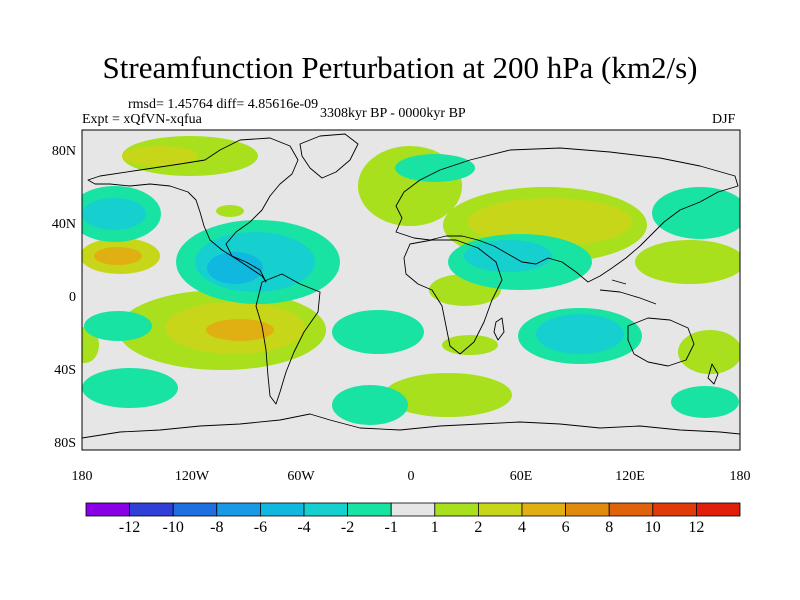 The image size is (800, 600). I want to click on lon-axis: 180 120W 60W 0 60E 120E 180, so click(411, 476).